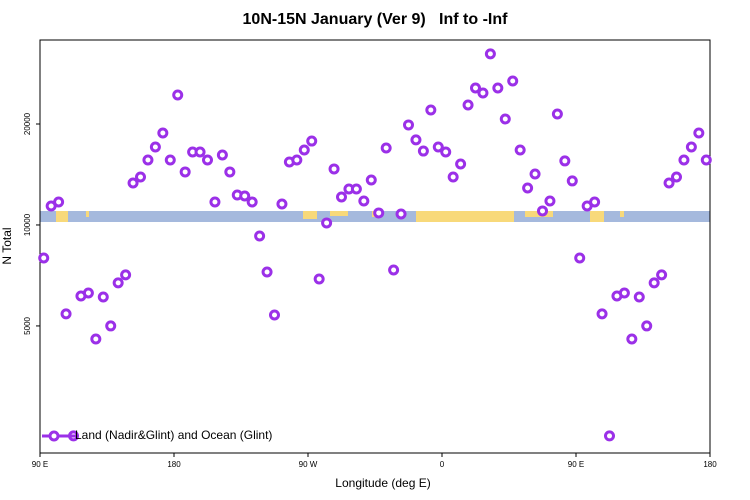 Image resolution: width=750 pixels, height=500 pixels. Describe the element at coordinates (173, 435) in the screenshot. I see `legend-label: Land (Nadir&Glint) and Ocean (Glint)` at that location.